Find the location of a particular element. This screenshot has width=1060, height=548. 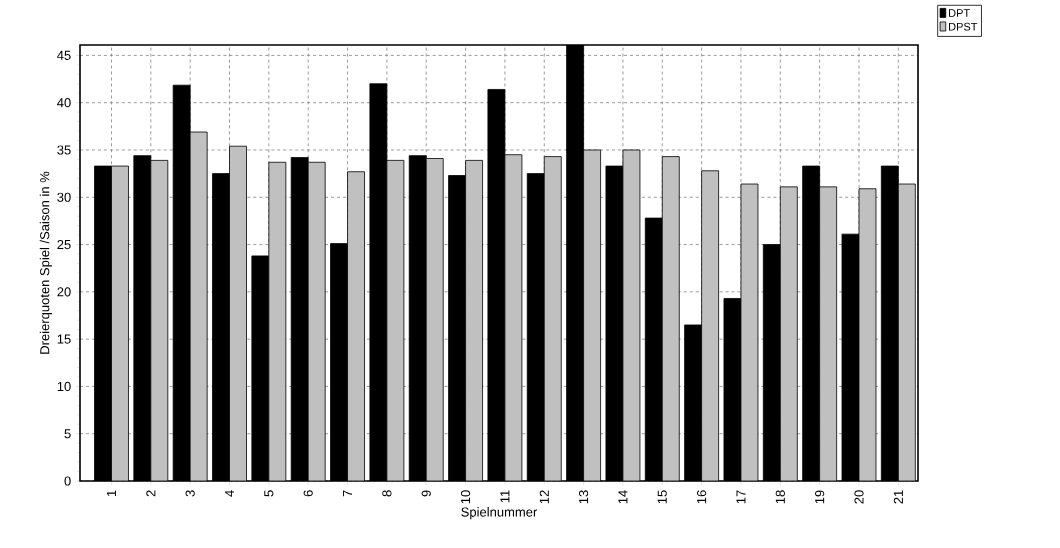

x-tick-label: 11 is located at coordinates (505, 496).